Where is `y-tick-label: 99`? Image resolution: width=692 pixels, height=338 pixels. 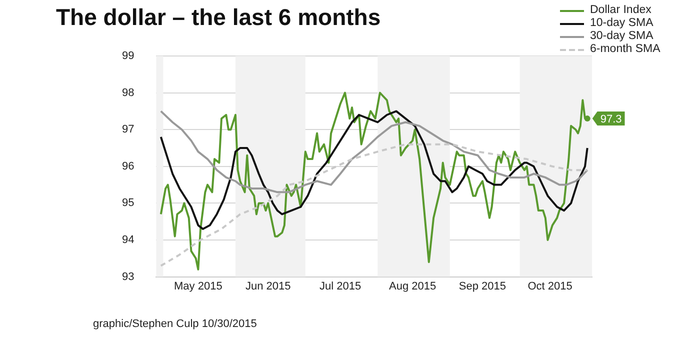 y-tick-label: 99 is located at coordinates (128, 56).